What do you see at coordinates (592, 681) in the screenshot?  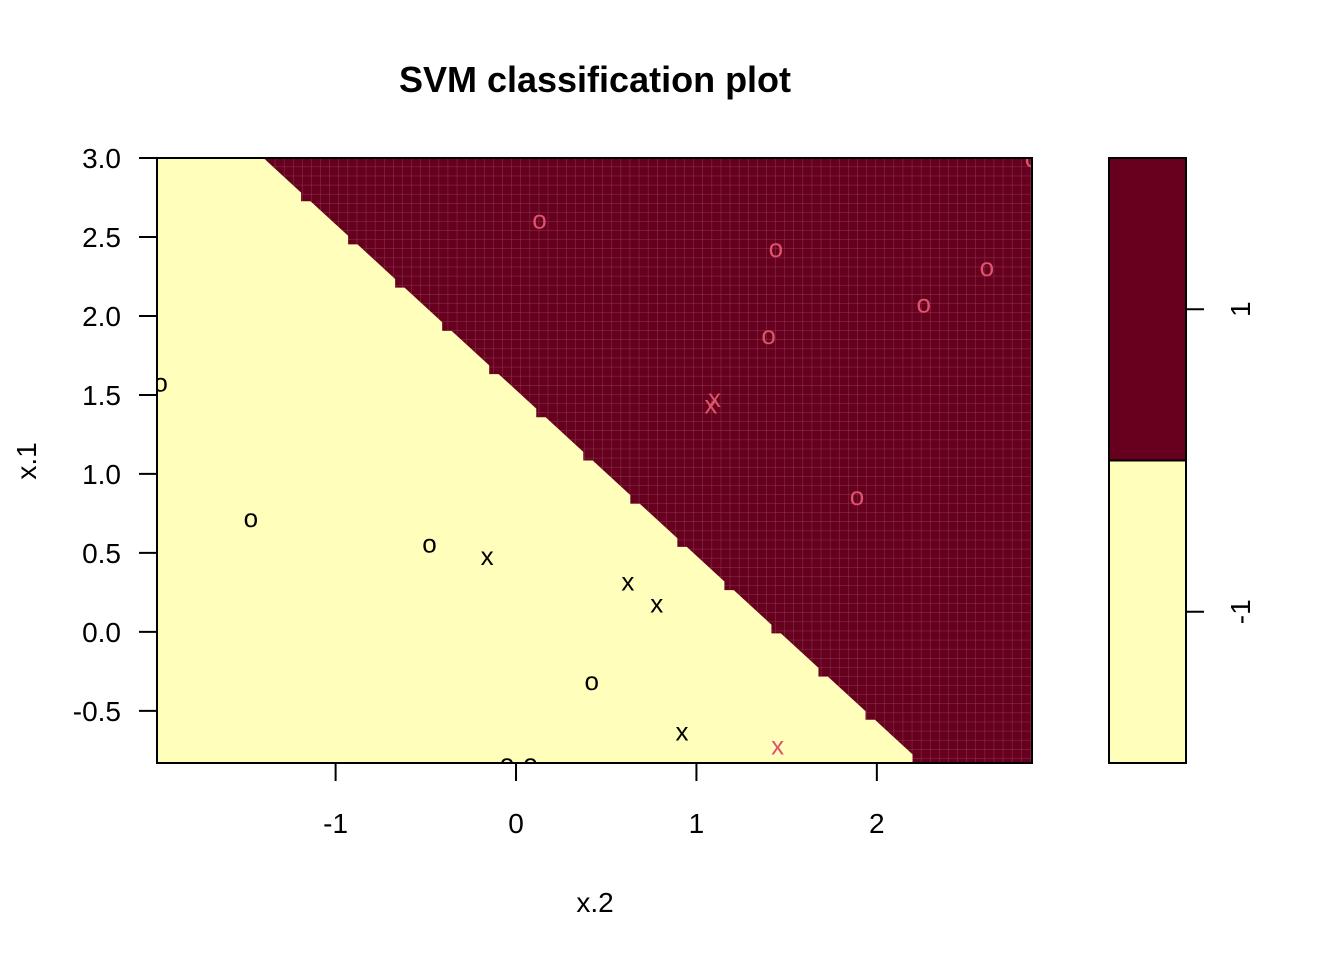 I see `data-point-s0-6: o` at bounding box center [592, 681].